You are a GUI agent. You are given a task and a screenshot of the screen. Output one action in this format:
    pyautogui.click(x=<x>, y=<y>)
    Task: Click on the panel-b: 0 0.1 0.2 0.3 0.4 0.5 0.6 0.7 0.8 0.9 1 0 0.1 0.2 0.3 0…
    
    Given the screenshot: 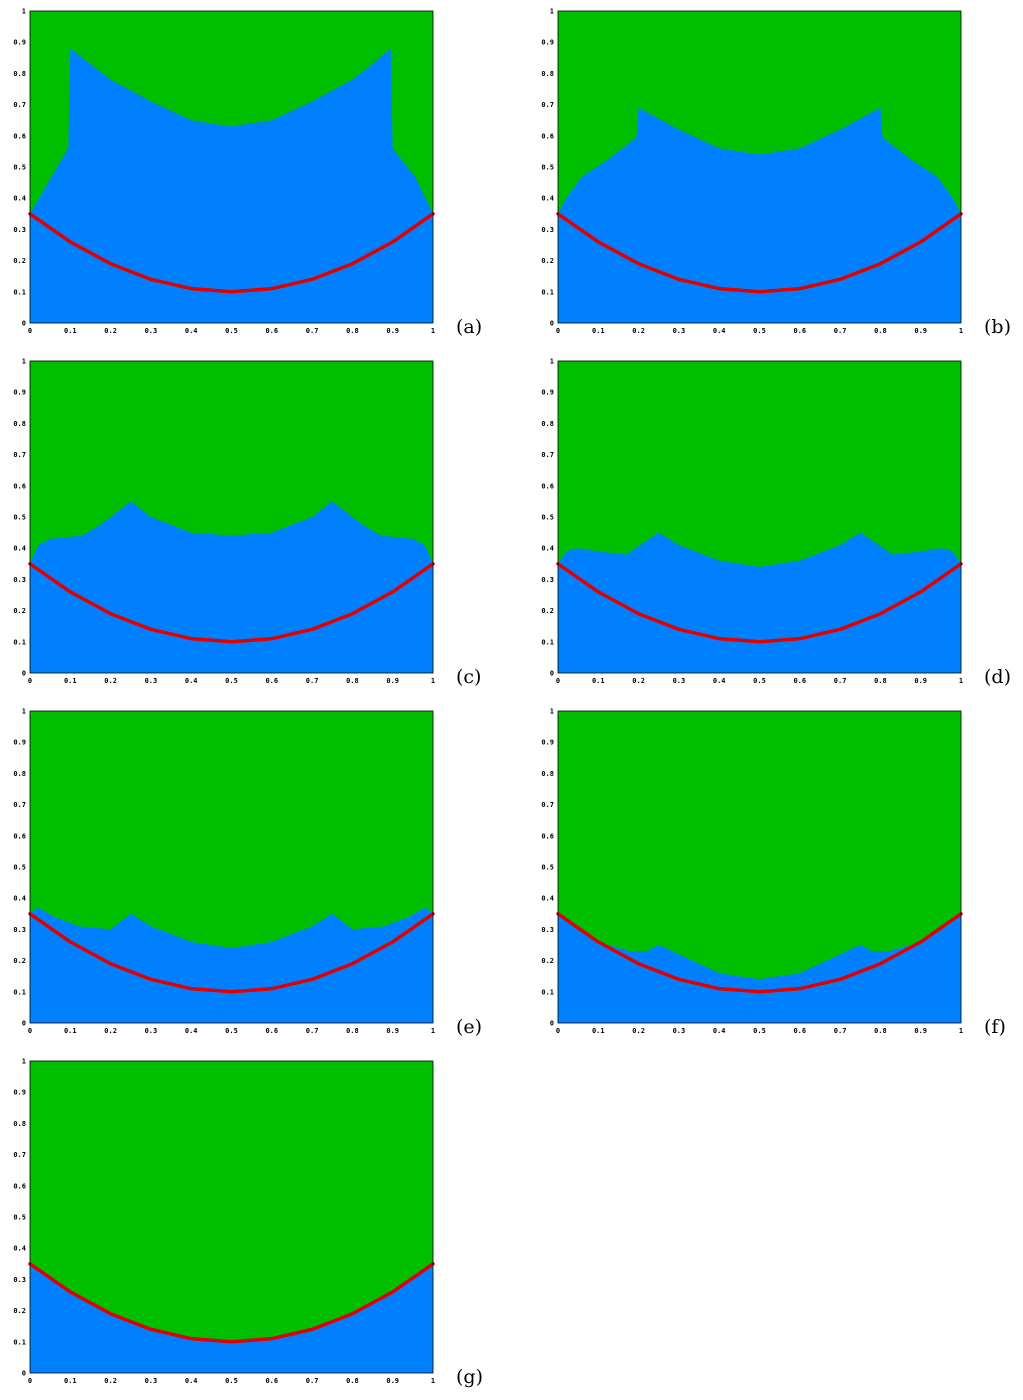 What is the action you would take?
    pyautogui.click(x=749, y=170)
    